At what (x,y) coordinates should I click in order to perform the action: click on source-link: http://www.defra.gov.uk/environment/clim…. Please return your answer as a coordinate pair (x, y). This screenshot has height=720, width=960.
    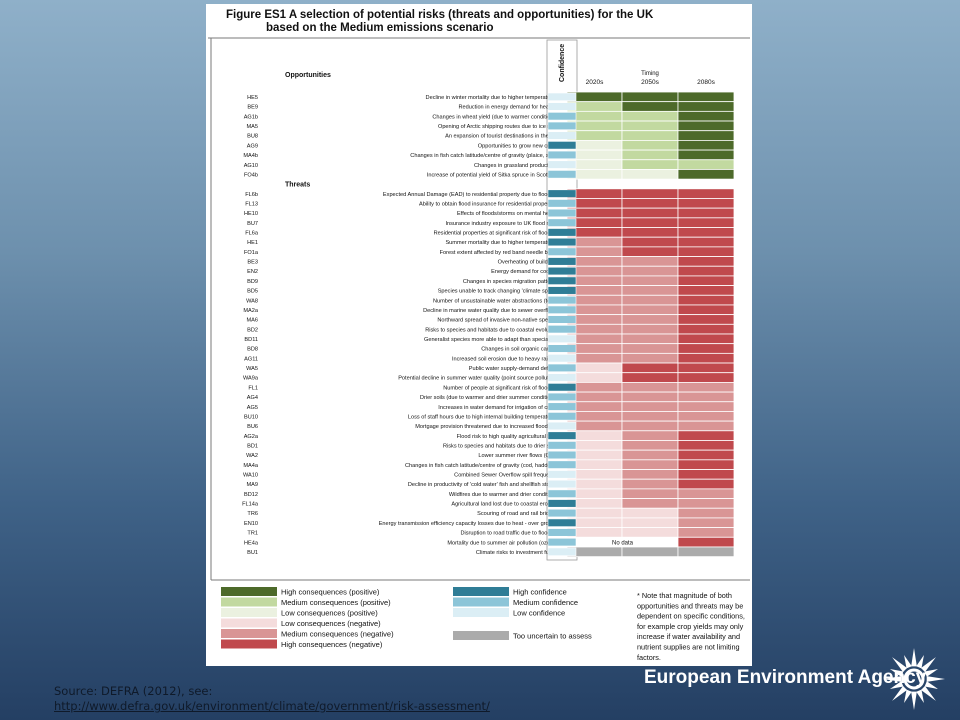
    Looking at the image, I should click on (272, 706).